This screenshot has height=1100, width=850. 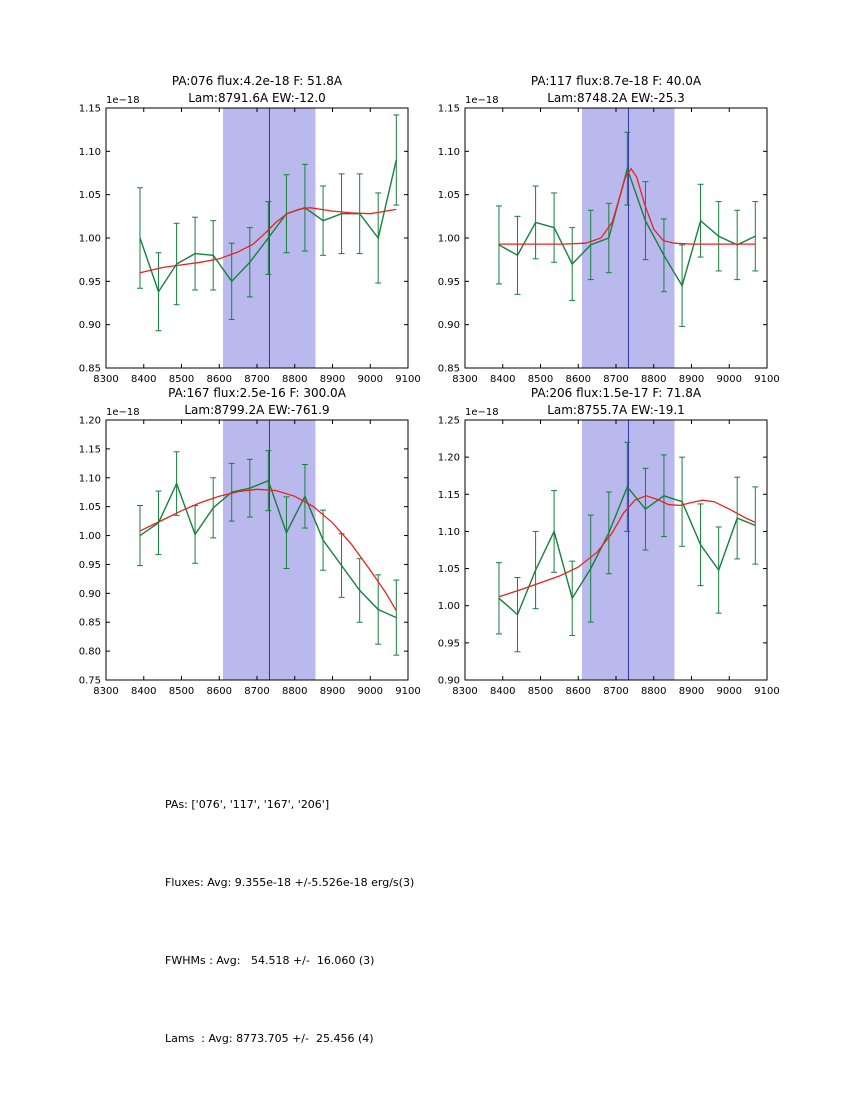 What do you see at coordinates (616, 410) in the screenshot?
I see `plot-title-line2: Lam:8755.7A EW:-19.1` at bounding box center [616, 410].